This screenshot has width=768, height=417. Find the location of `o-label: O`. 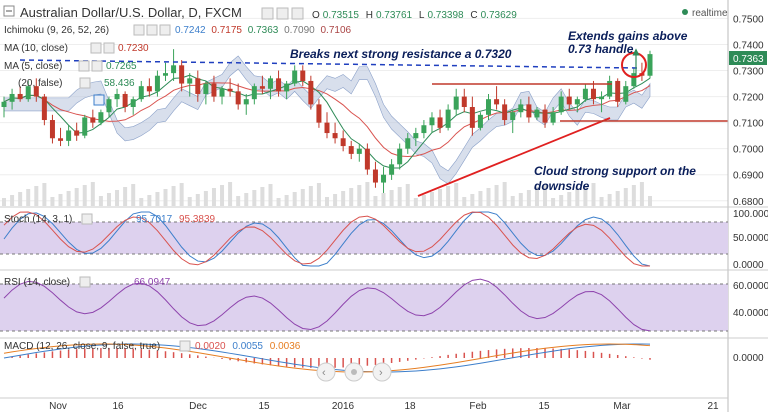

o-label: O is located at coordinates (316, 15).